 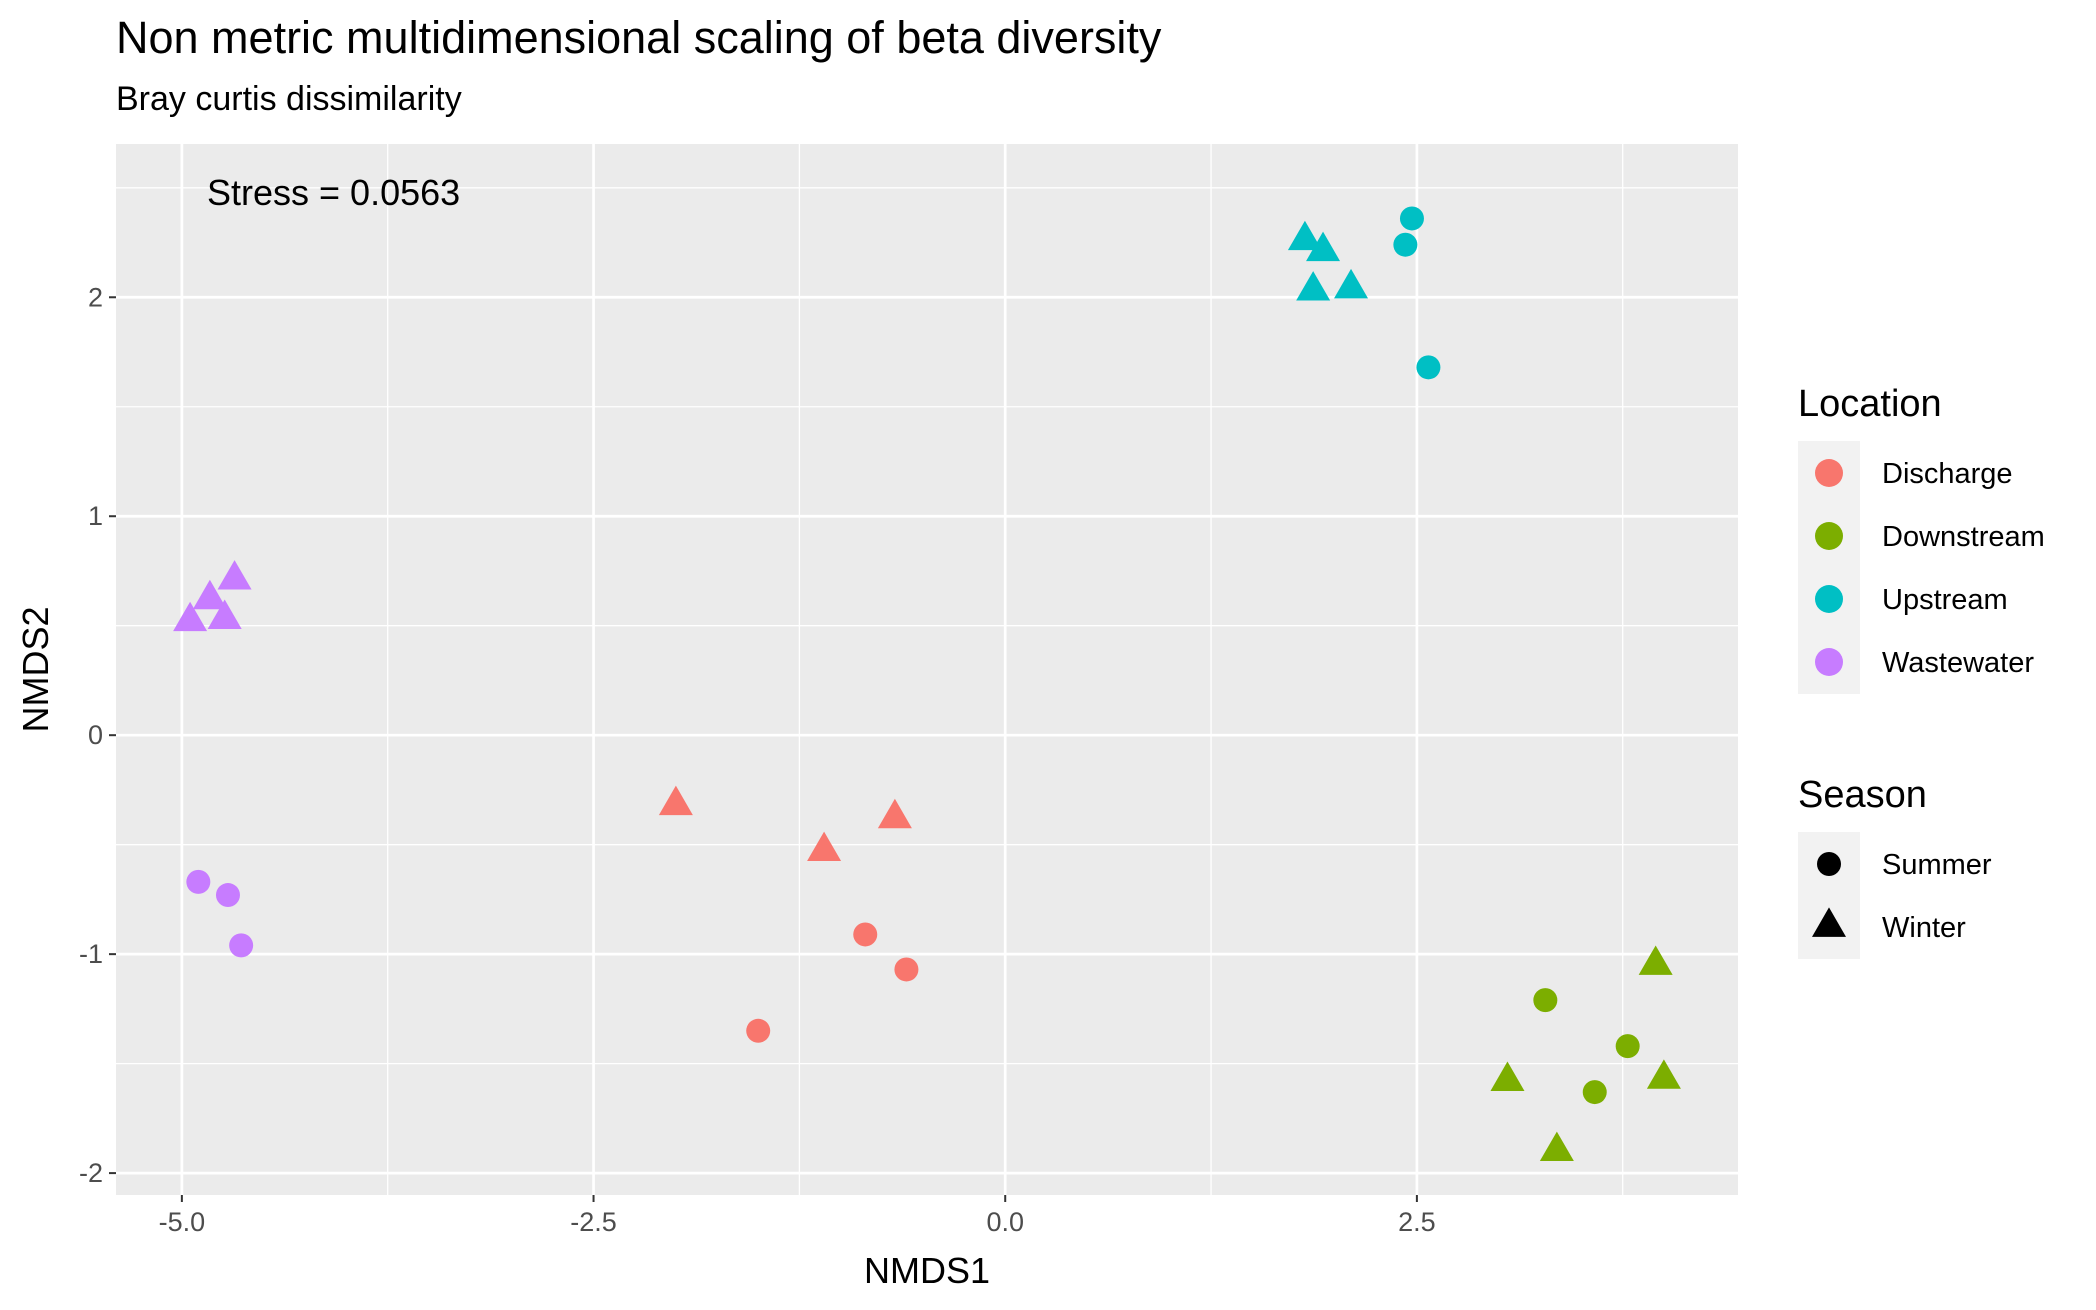 I want to click on legend-key-winter, so click(x=1829, y=922).